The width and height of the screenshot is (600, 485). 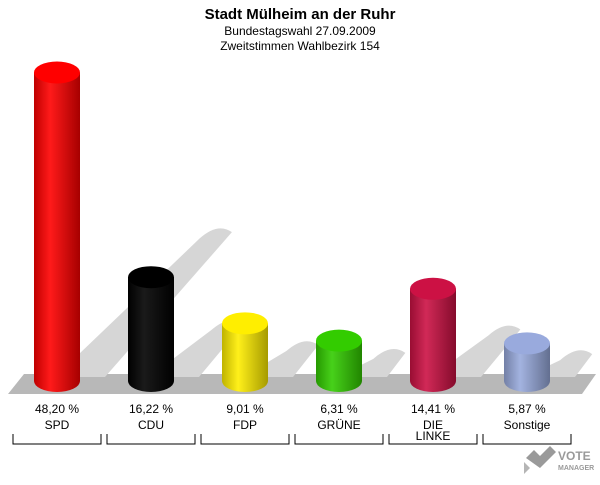 What do you see at coordinates (574, 456) in the screenshot?
I see `logo-text-vote: VOTE` at bounding box center [574, 456].